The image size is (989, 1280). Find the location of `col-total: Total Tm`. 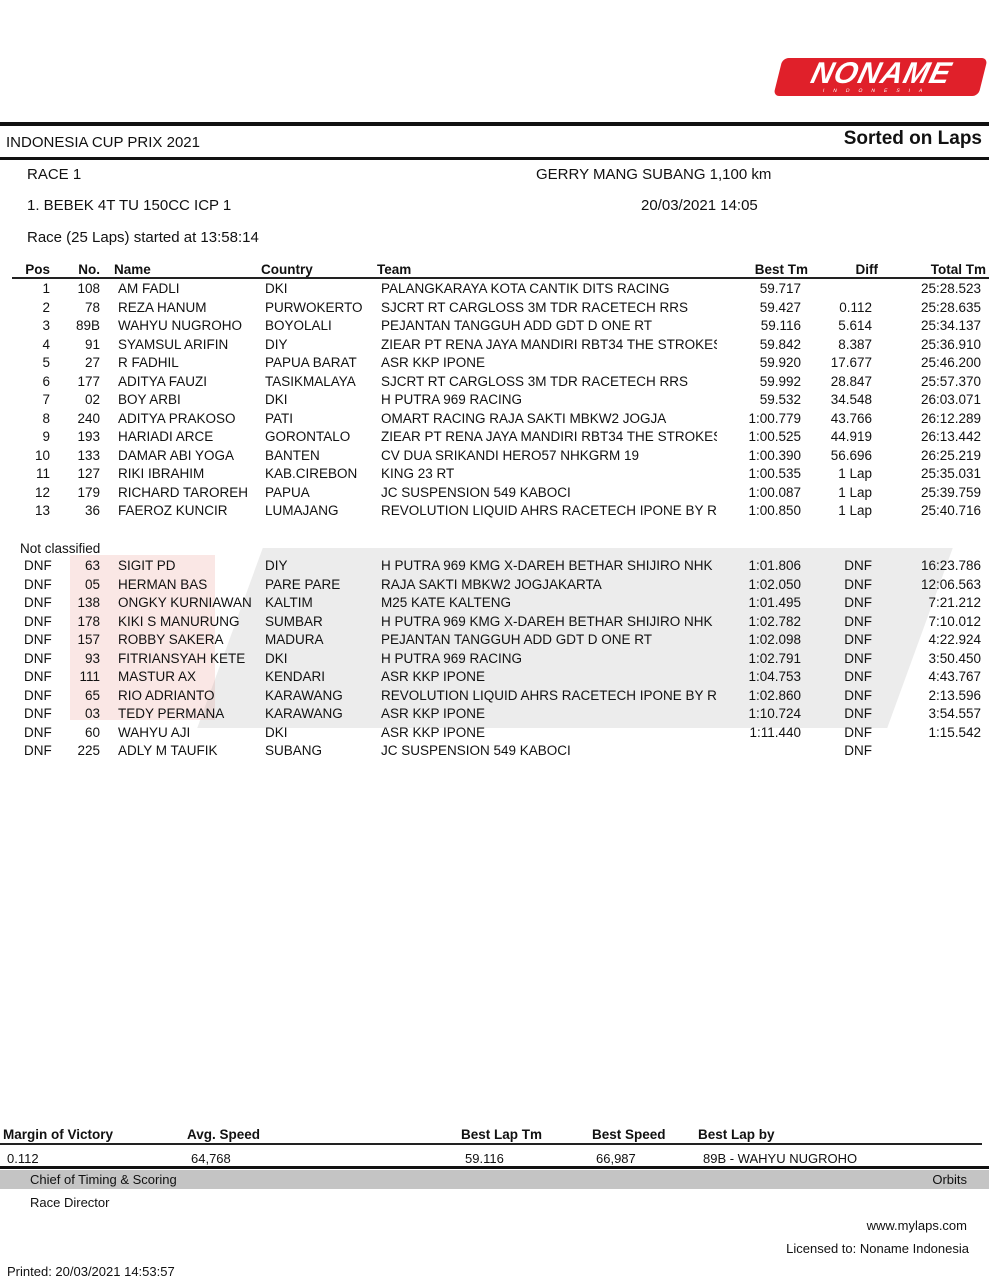

col-total: Total Tm is located at coordinates (958, 269).